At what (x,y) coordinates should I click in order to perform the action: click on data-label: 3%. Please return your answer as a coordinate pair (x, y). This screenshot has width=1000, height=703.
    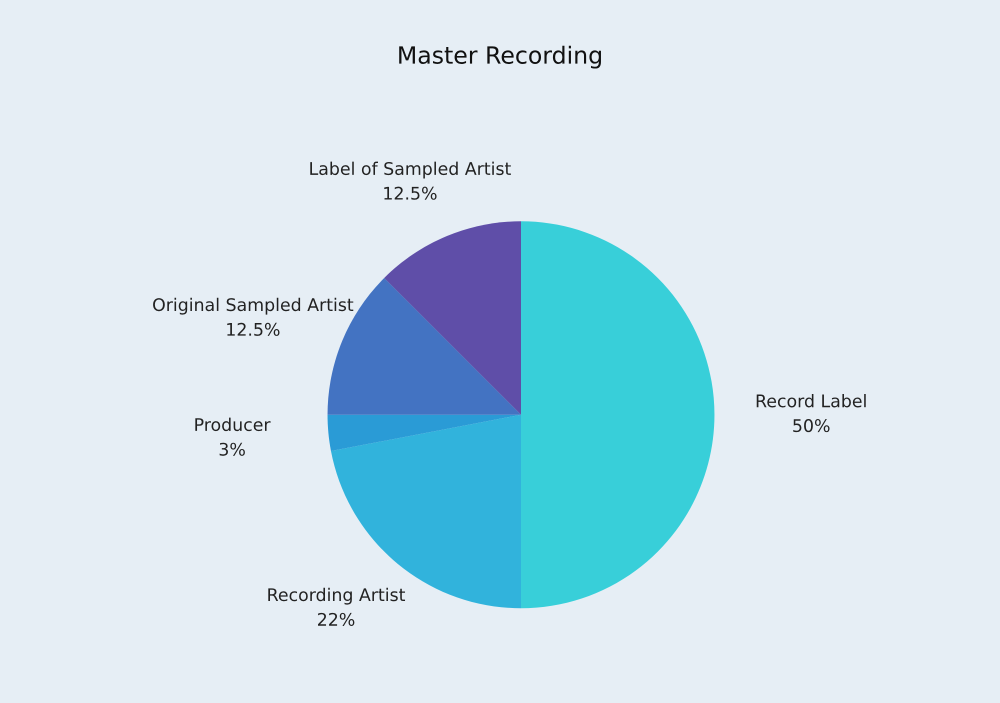
    Looking at the image, I should click on (232, 449).